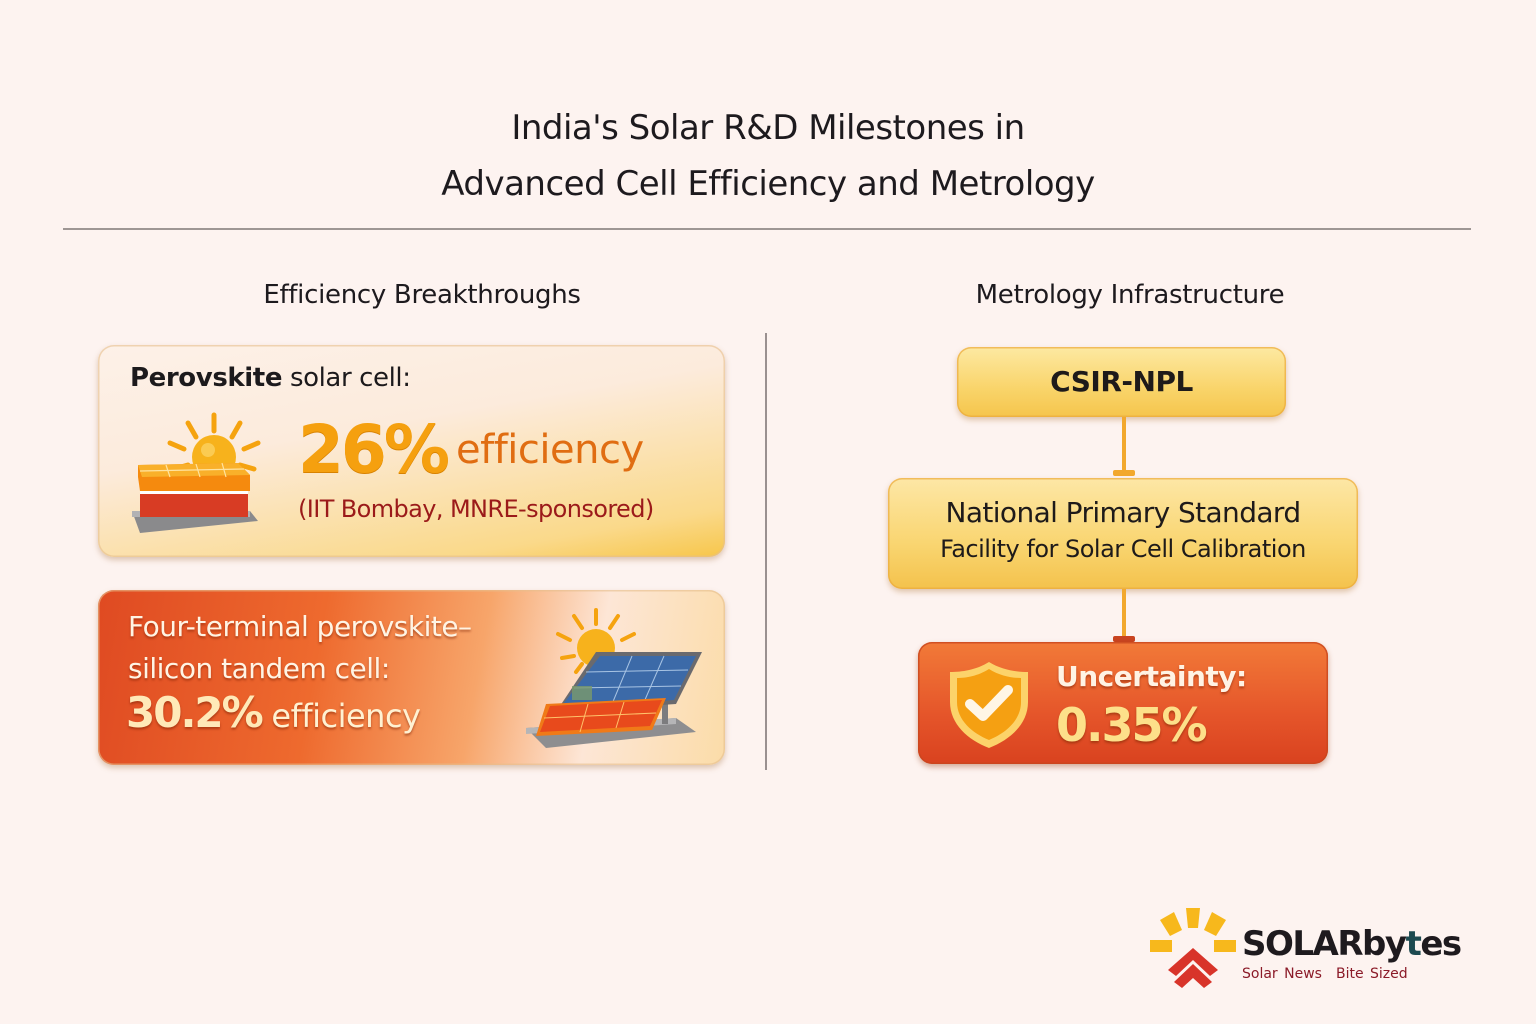 Image resolution: width=1536 pixels, height=1024 pixels. I want to click on perovskite-efficiency-value: 26%, so click(374, 449).